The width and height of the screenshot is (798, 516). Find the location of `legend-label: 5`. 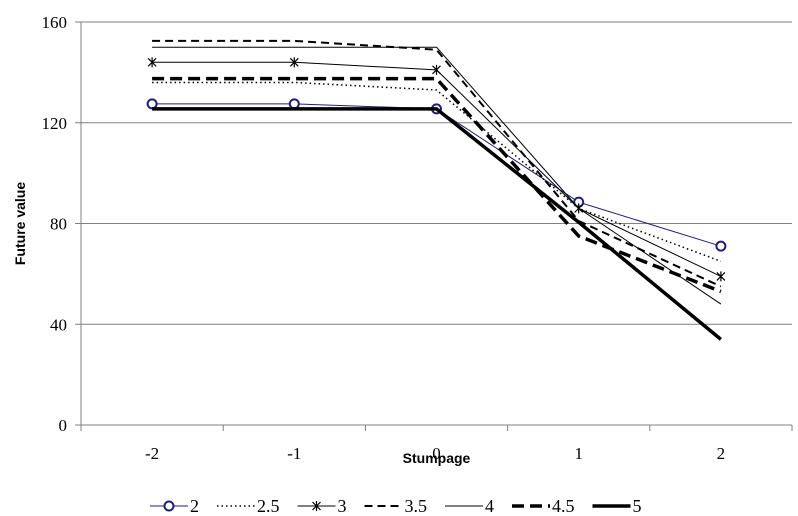

legend-label: 5 is located at coordinates (637, 506).